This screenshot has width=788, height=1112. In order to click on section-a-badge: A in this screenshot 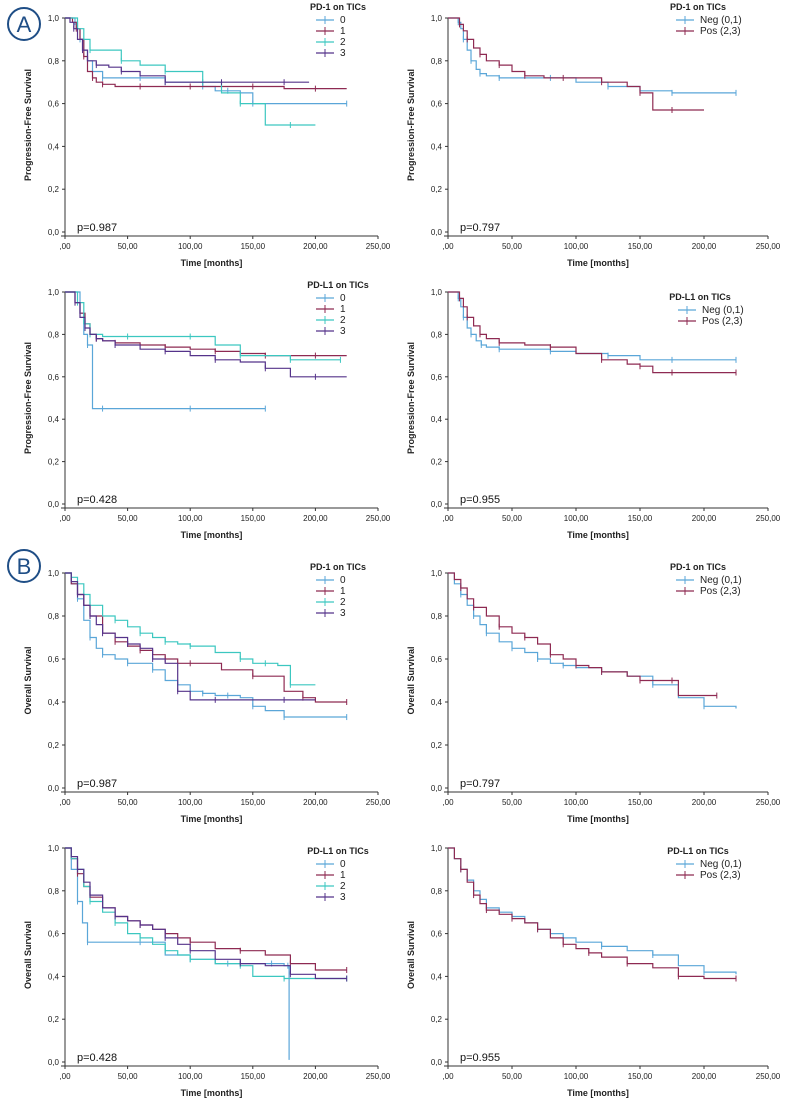, I will do `click(24, 24)`.